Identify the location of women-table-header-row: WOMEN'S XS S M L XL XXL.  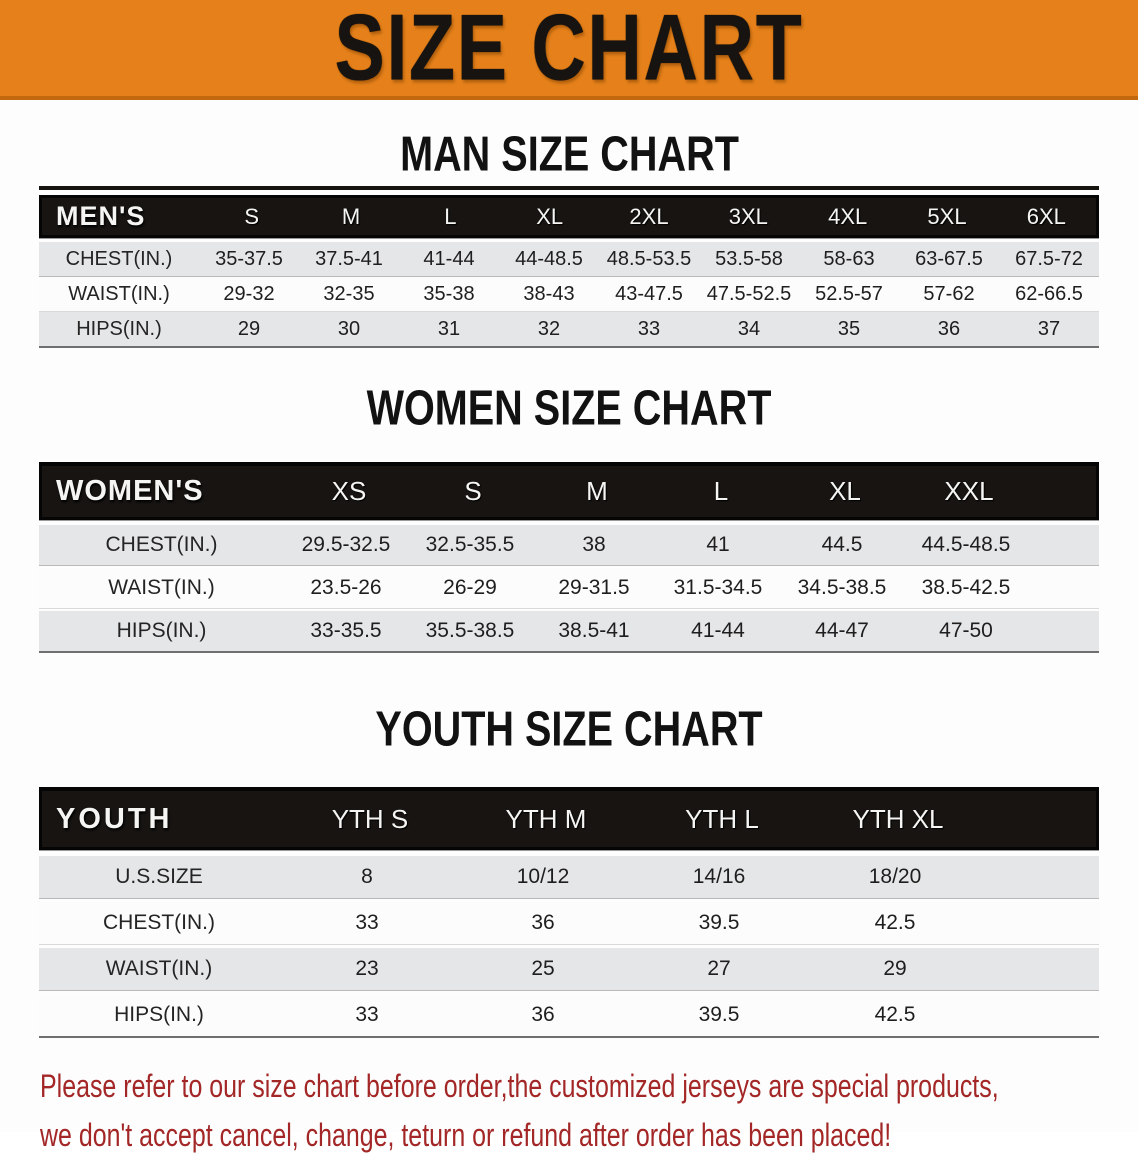
(569, 491).